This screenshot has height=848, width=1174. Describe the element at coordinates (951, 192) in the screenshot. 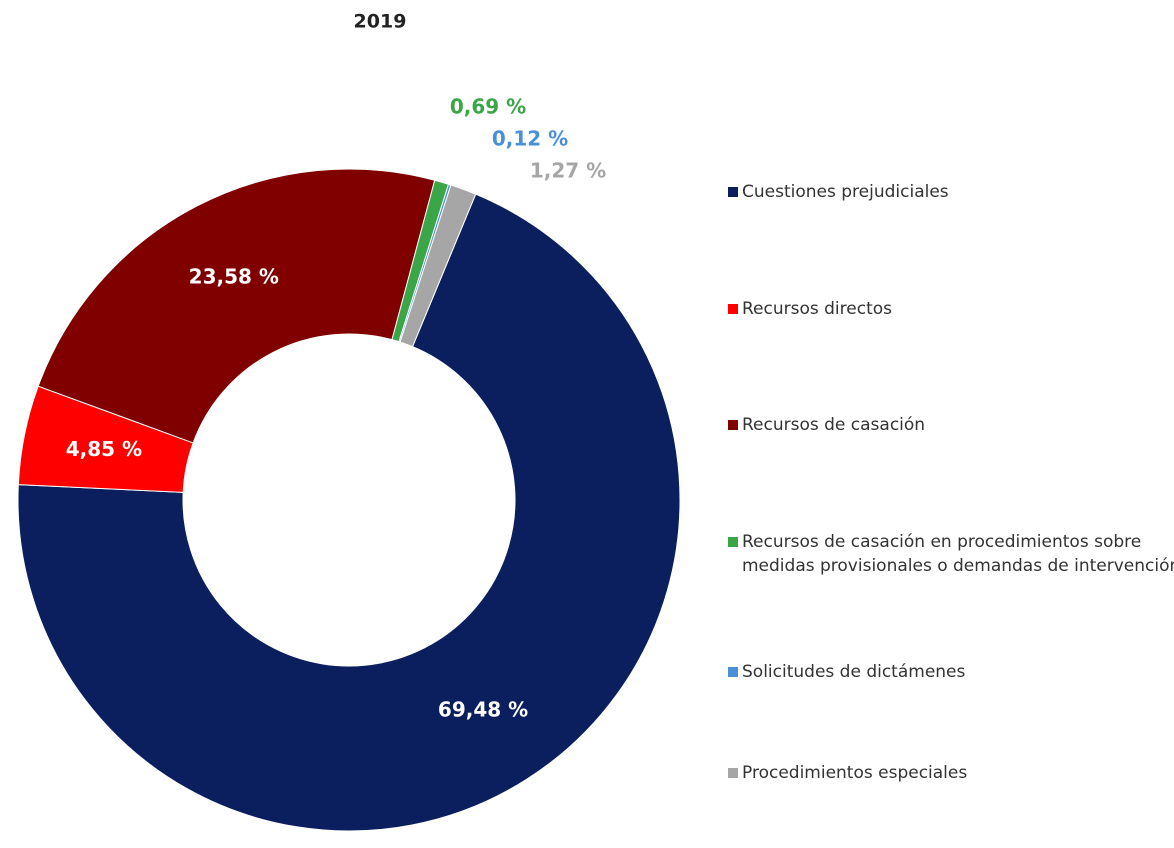

I see `legend-item: Cuestiones prejudiciales` at that location.